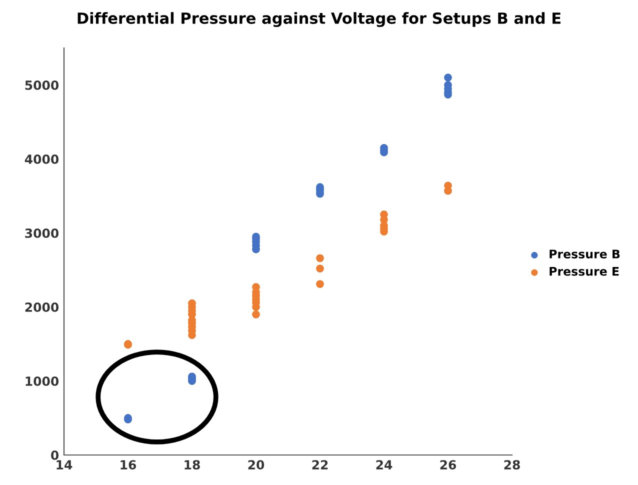 The image size is (638, 485). What do you see at coordinates (41, 159) in the screenshot?
I see `y-tick-label: 4000` at bounding box center [41, 159].